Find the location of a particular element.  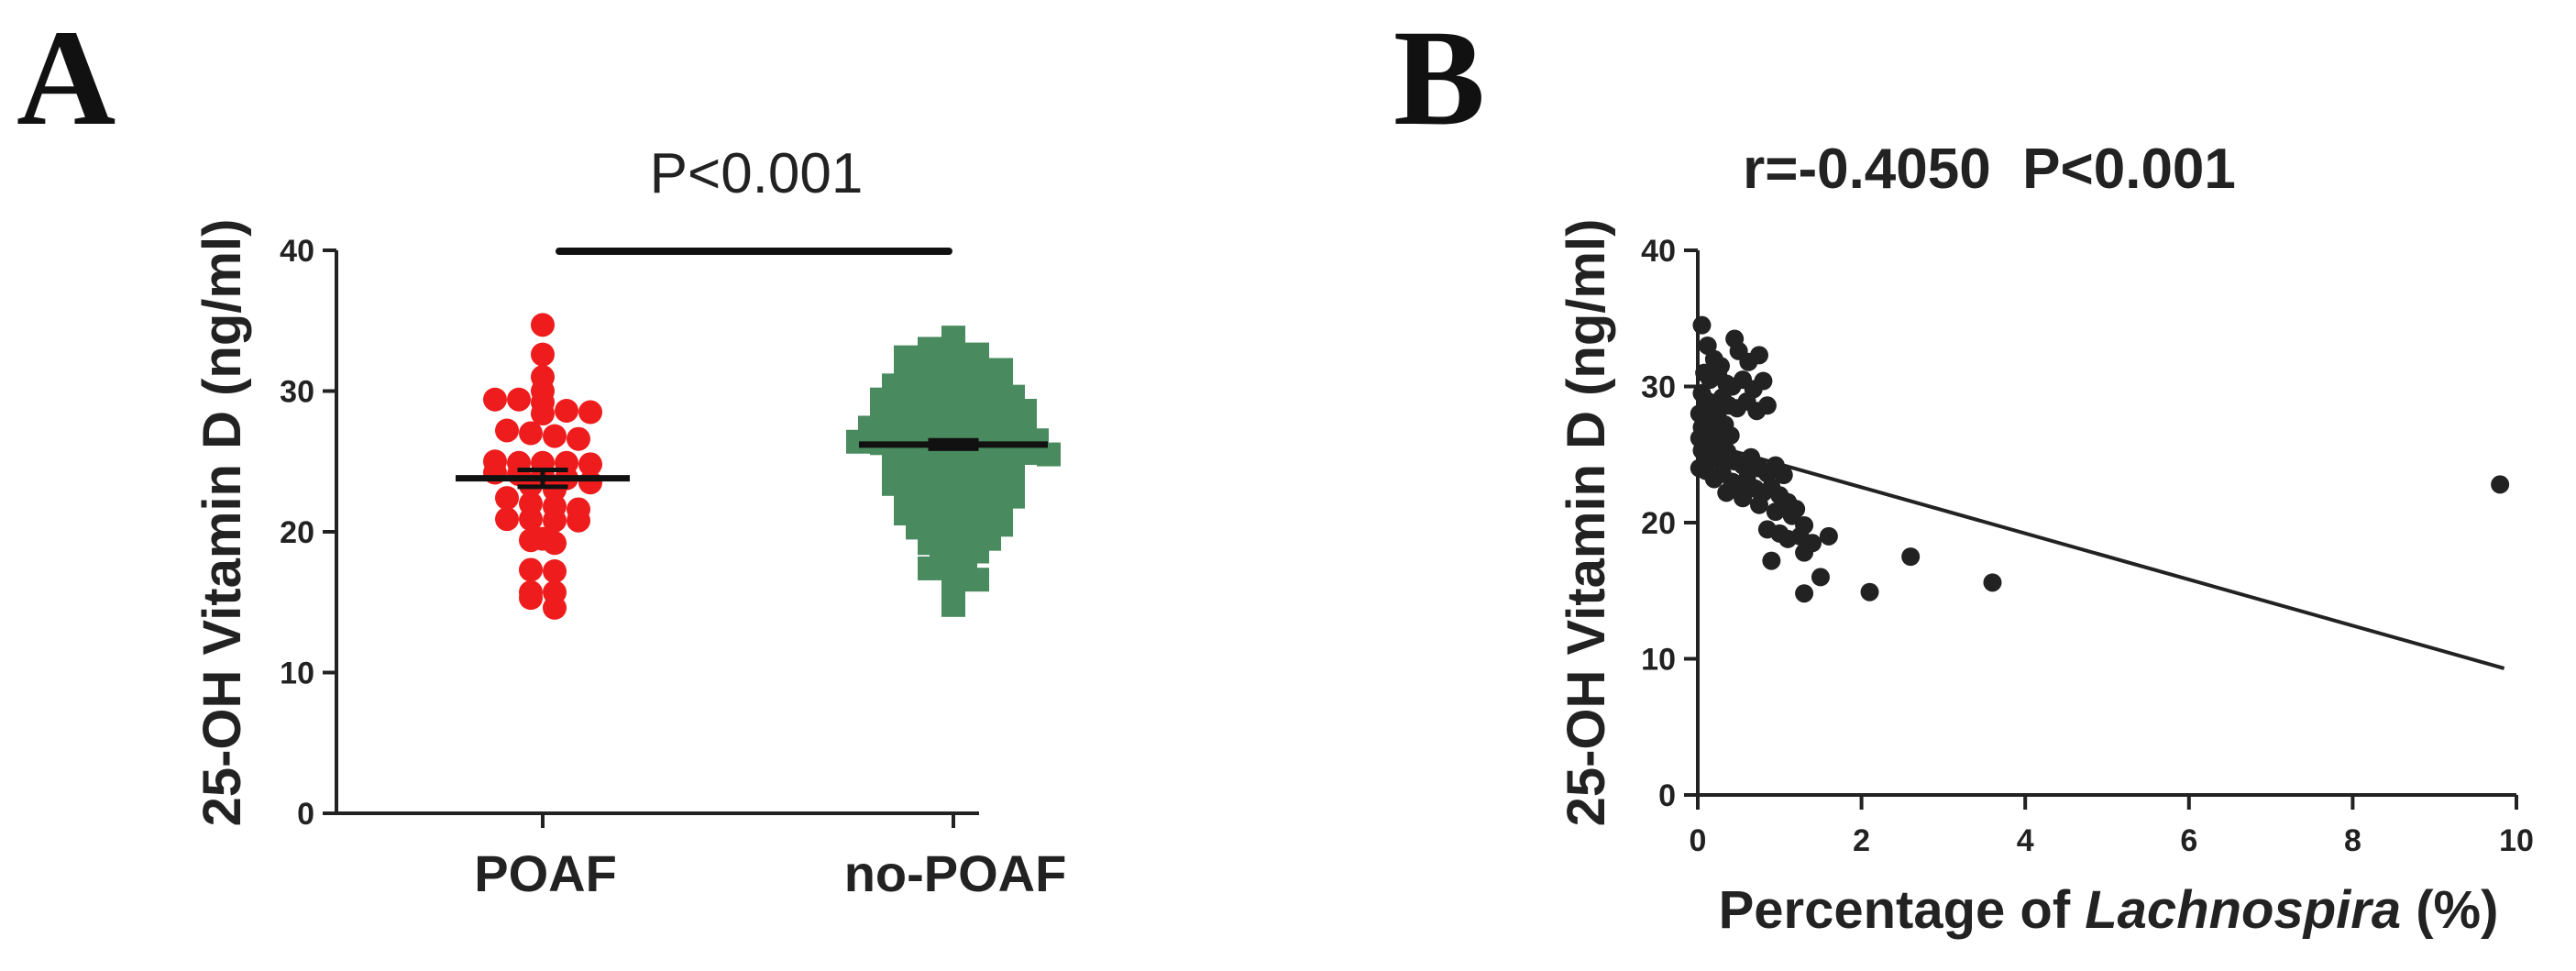

panel-b-x-axis-title: Percentage of Lachnospira (%) is located at coordinates (2109, 910).